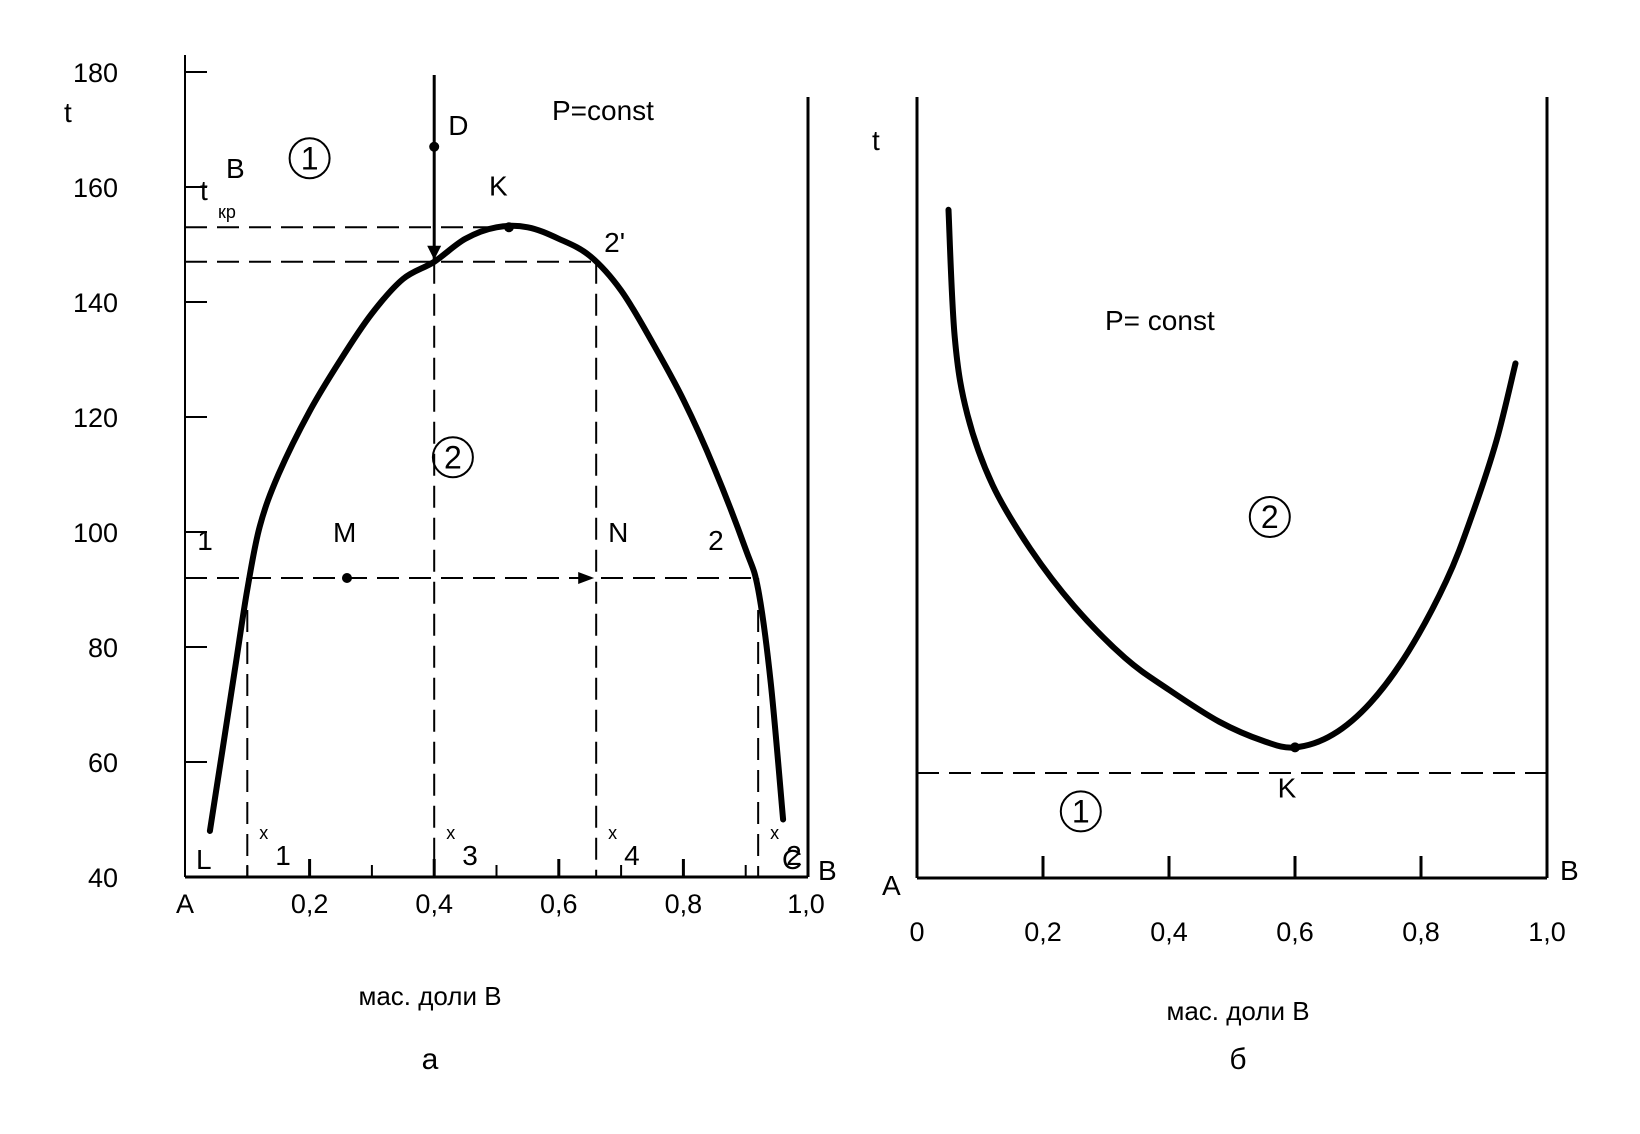 This screenshot has height=1134, width=1640. Describe the element at coordinates (434, 904) in the screenshot. I see `panel-a-x-tick-label: 0,4` at that location.